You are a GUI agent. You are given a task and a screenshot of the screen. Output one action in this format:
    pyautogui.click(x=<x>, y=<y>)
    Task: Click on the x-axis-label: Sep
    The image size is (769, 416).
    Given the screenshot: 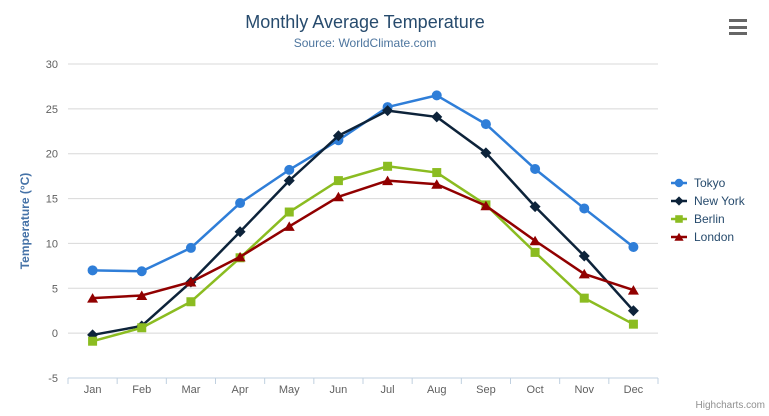 What is the action you would take?
    pyautogui.click(x=486, y=390)
    